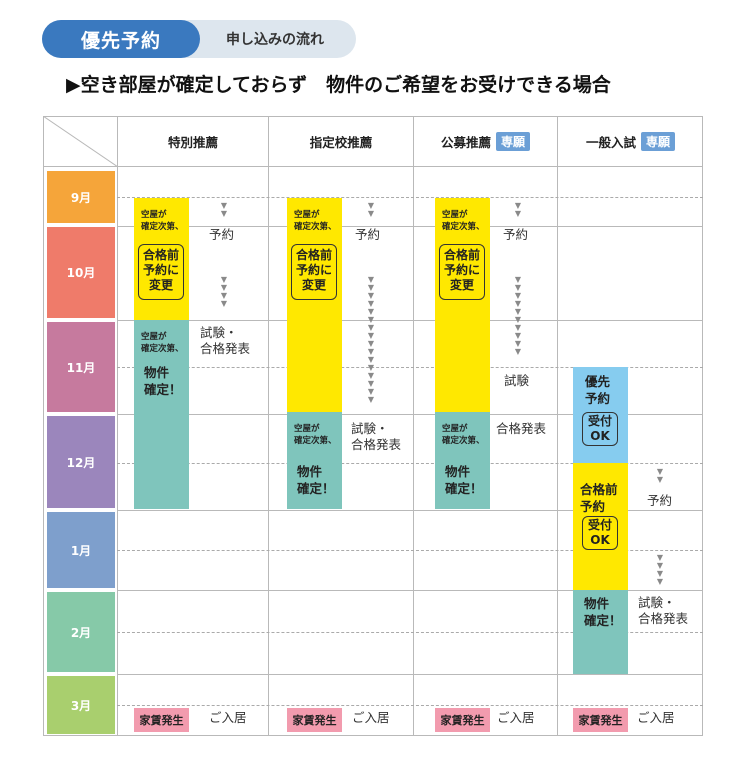 The image size is (747, 775). I want to click on header-divider, so click(373, 166).